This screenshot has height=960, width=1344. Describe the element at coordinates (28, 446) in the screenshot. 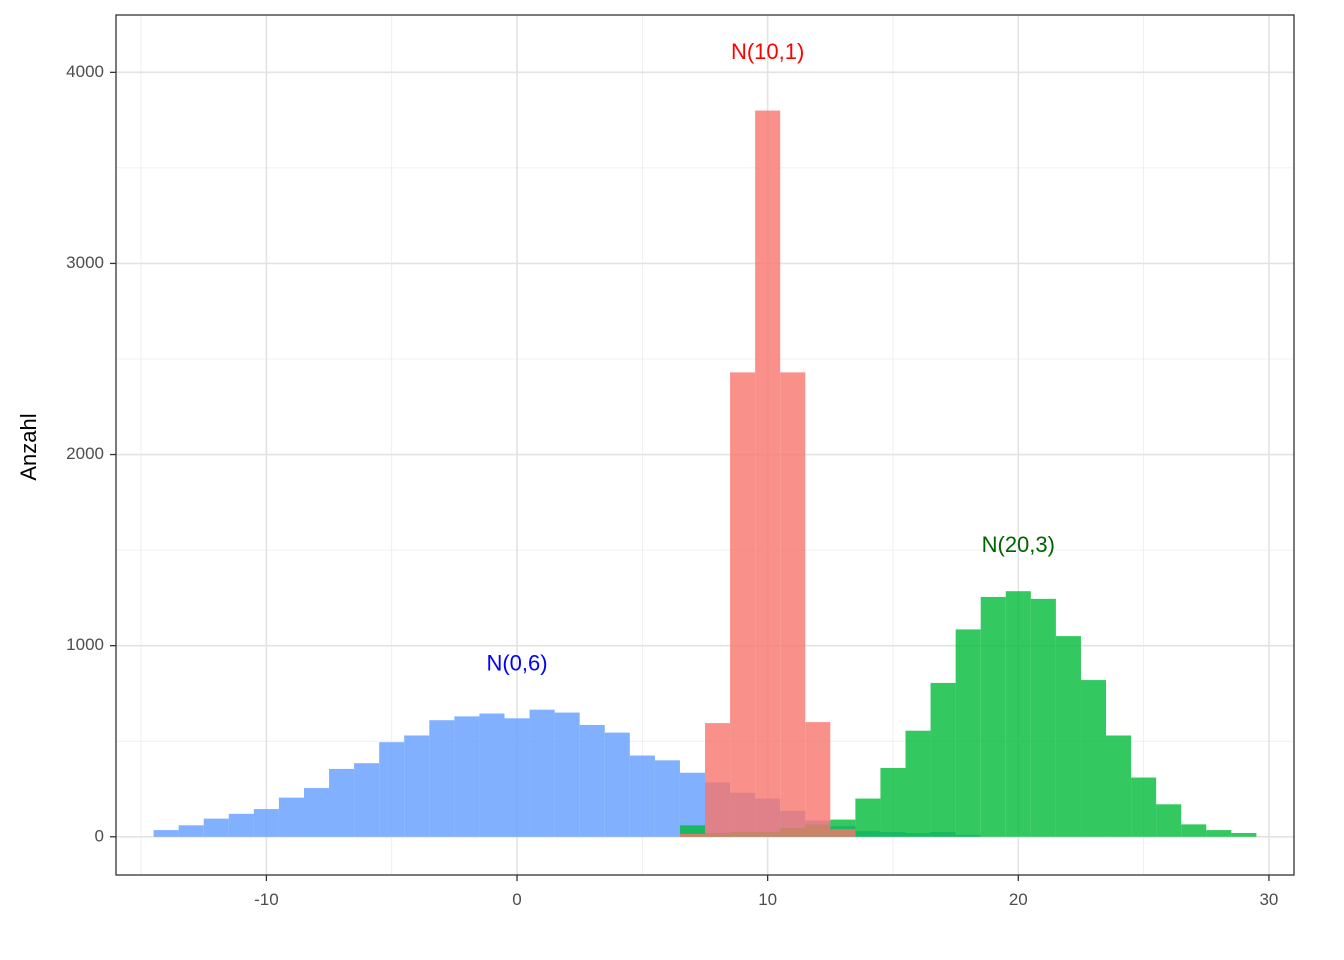

I see `y-axis-title: Anzahl` at that location.